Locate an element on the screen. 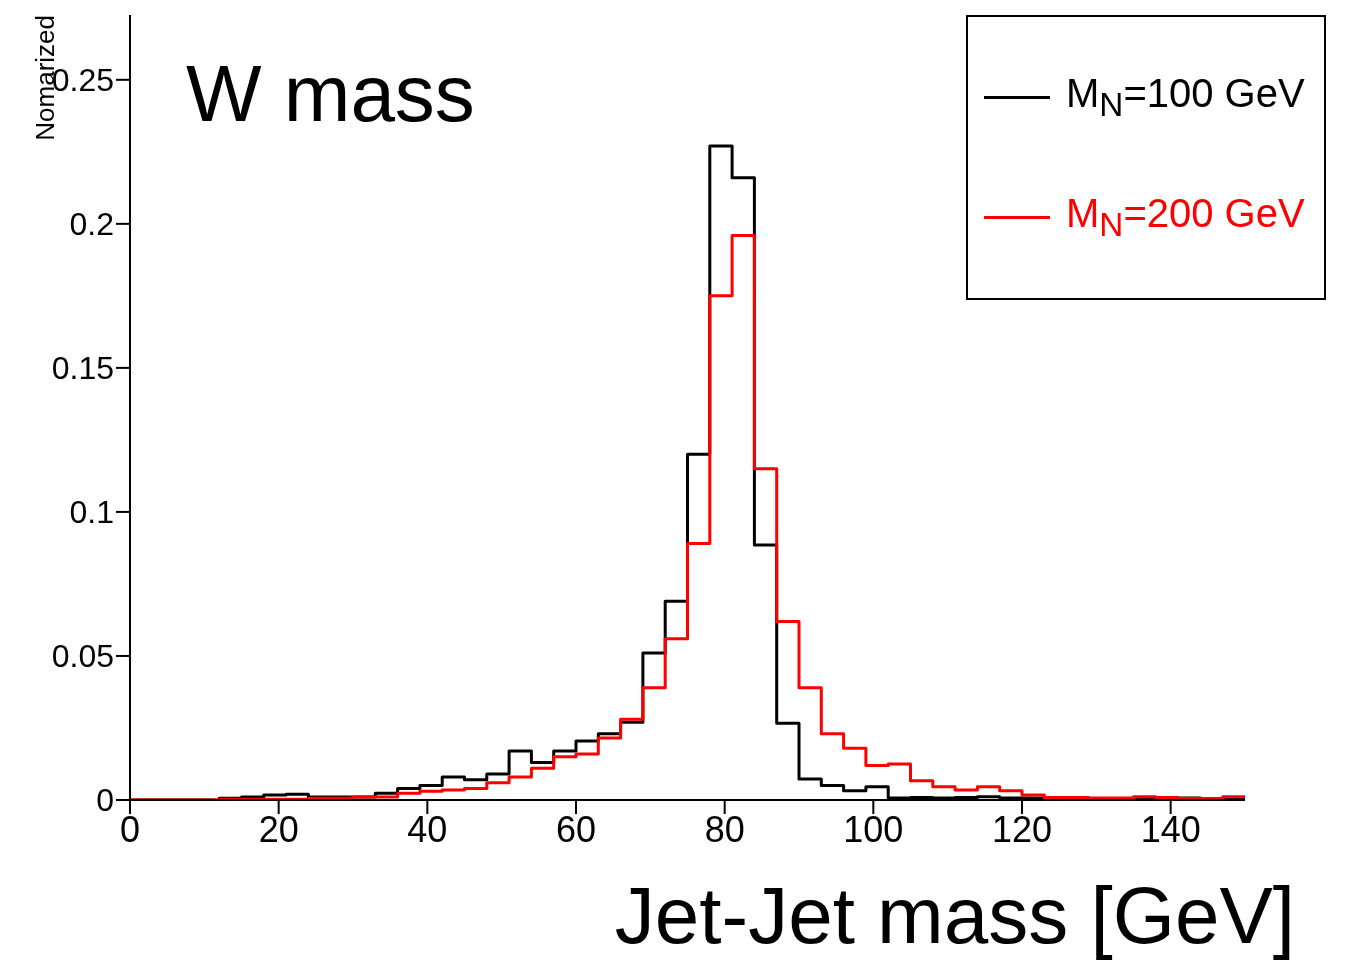  y-tick-label: 0 is located at coordinates (105, 800).